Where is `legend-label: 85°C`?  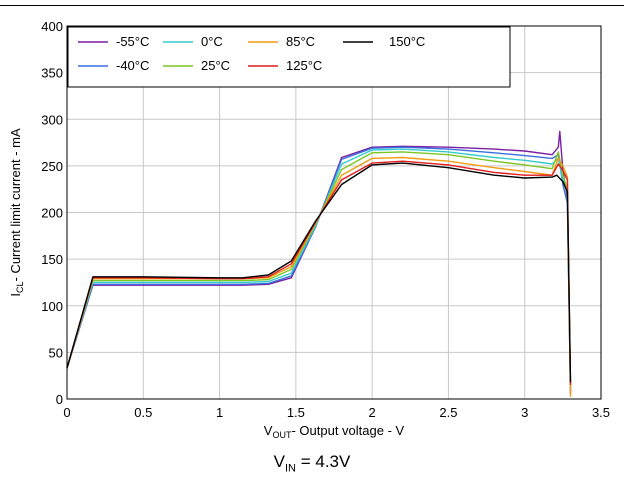
legend-label: 85°C is located at coordinates (300, 41).